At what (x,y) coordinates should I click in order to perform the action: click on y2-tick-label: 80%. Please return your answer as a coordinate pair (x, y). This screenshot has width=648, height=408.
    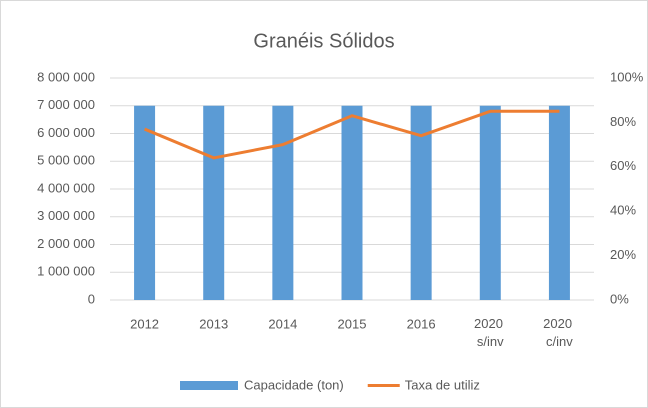
    Looking at the image, I should click on (623, 121).